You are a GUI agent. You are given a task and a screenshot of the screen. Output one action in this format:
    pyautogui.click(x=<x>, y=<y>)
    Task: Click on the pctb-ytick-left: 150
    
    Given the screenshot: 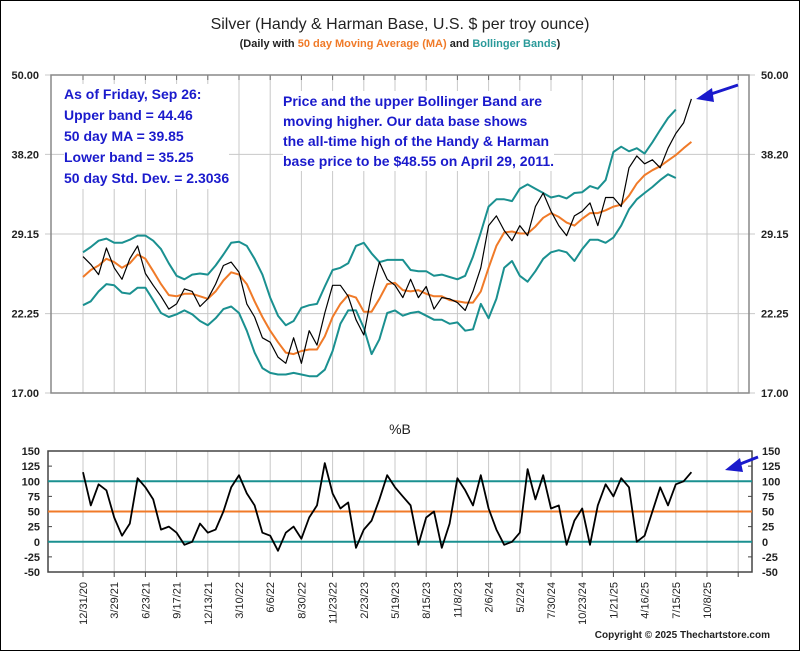 What is the action you would take?
    pyautogui.click(x=31, y=452)
    